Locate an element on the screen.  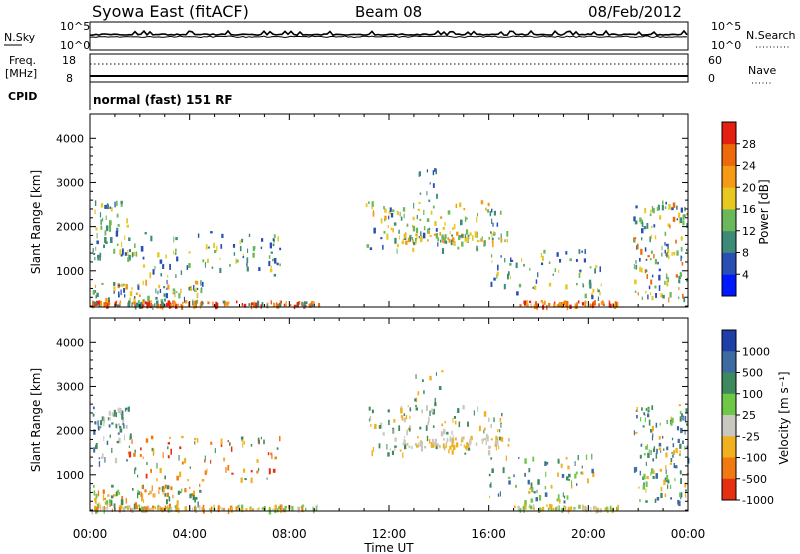
colorbar-tick-label: 20 is located at coordinates (749, 187).